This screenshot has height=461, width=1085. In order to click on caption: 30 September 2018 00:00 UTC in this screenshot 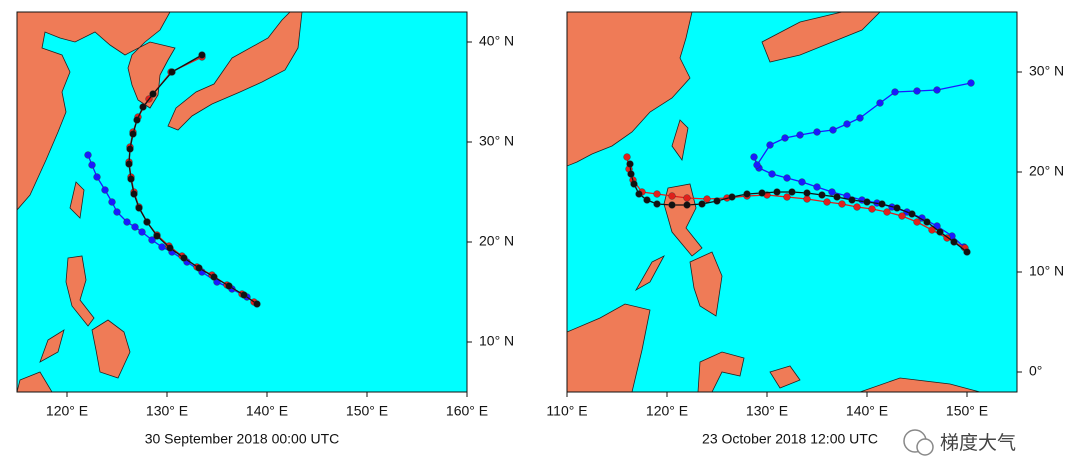, I will do `click(242, 439)`.